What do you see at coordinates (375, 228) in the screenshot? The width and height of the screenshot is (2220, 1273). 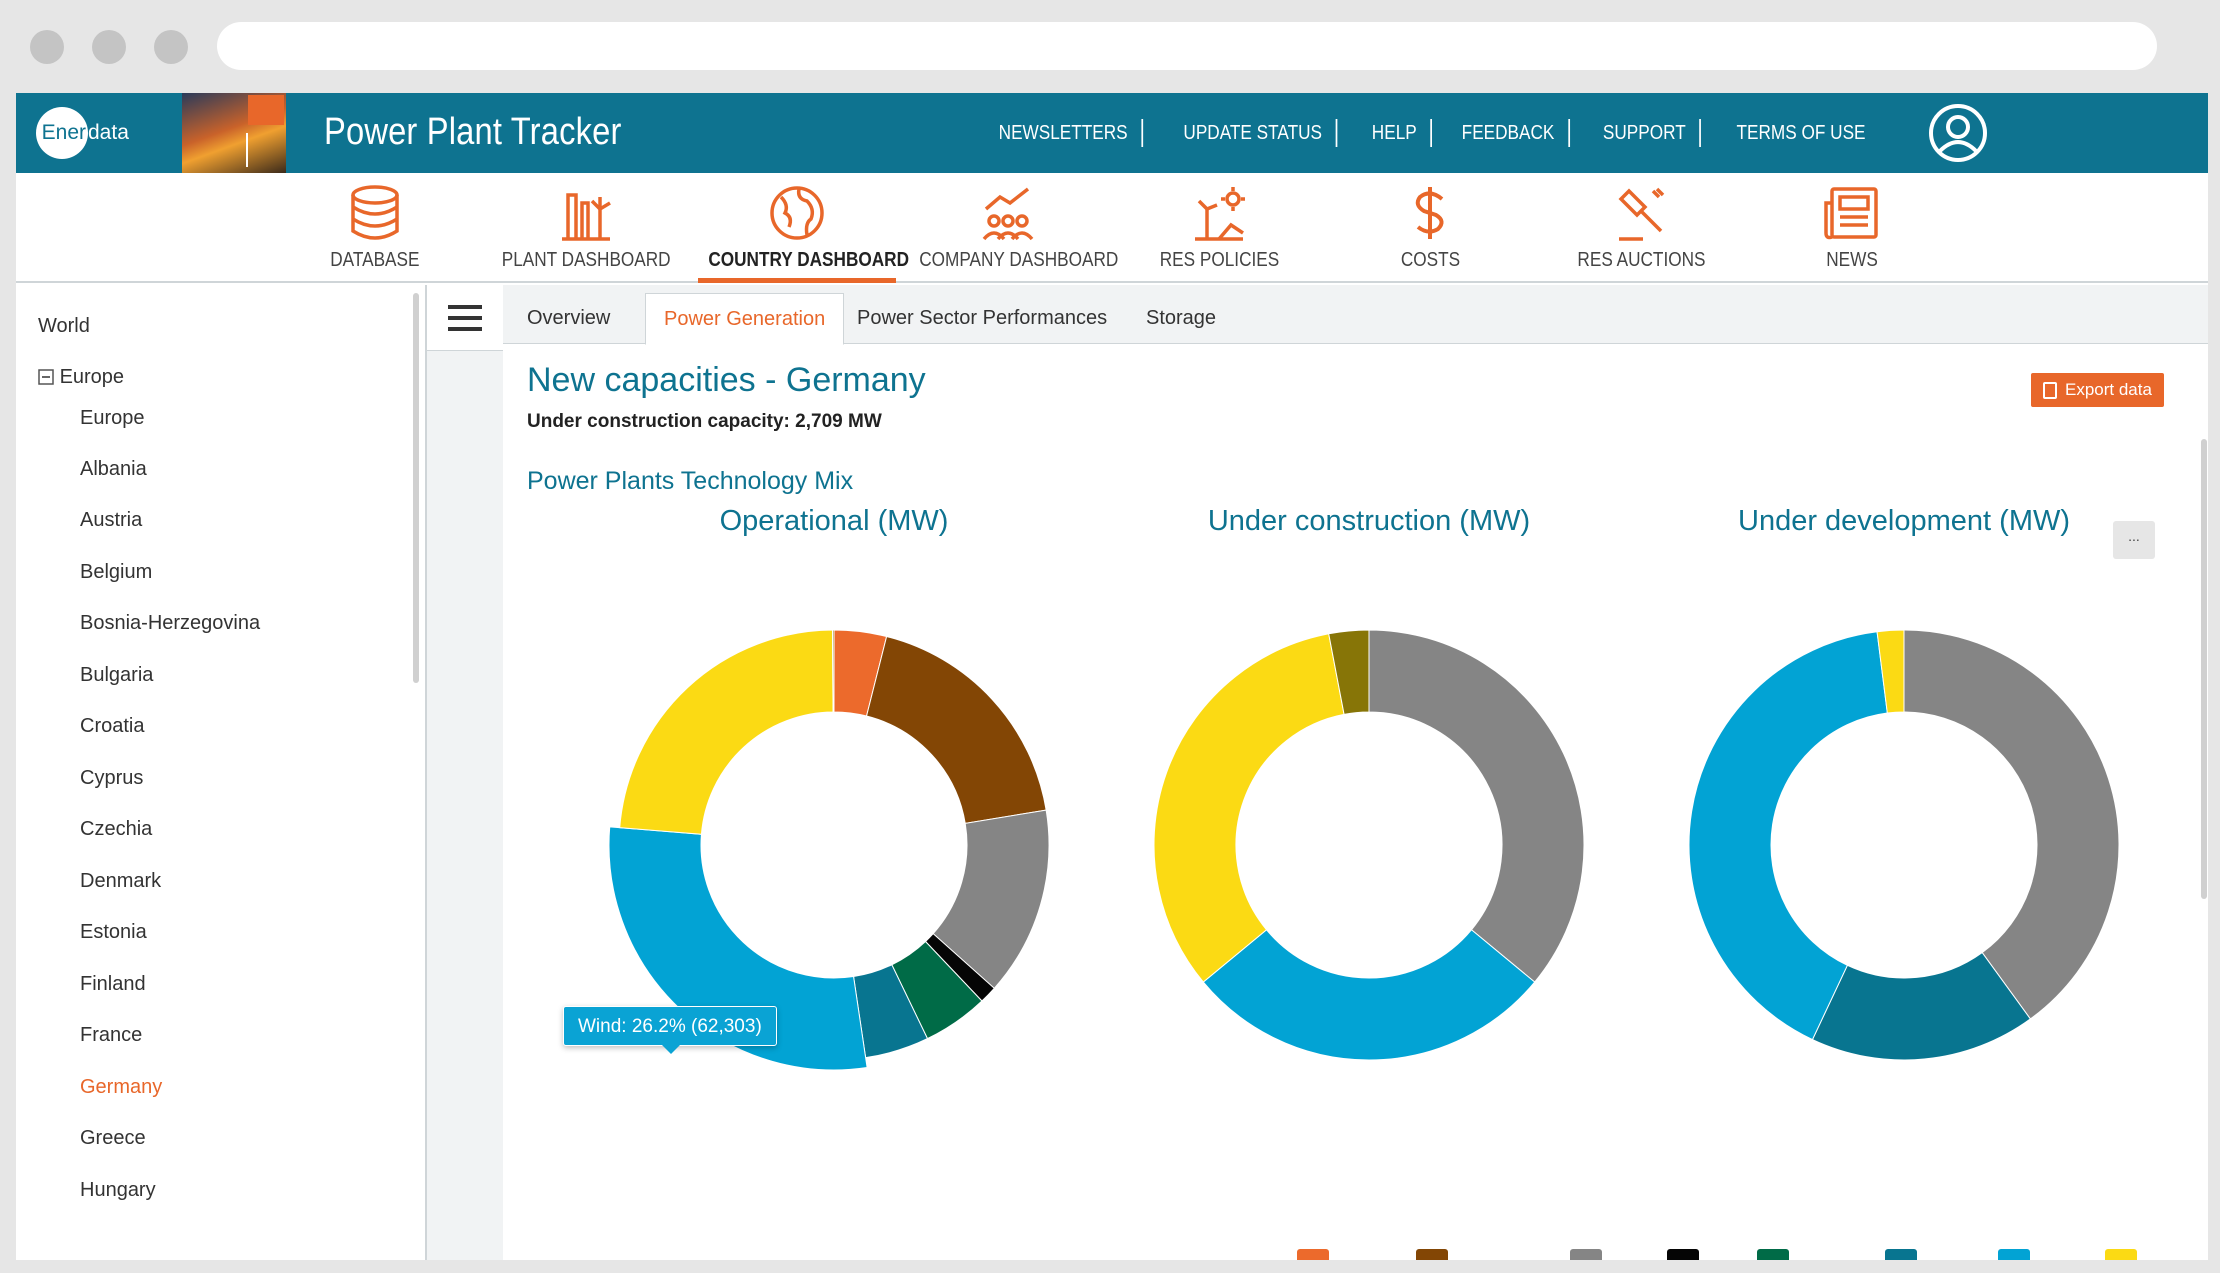 I see `module-database: DATABASE` at bounding box center [375, 228].